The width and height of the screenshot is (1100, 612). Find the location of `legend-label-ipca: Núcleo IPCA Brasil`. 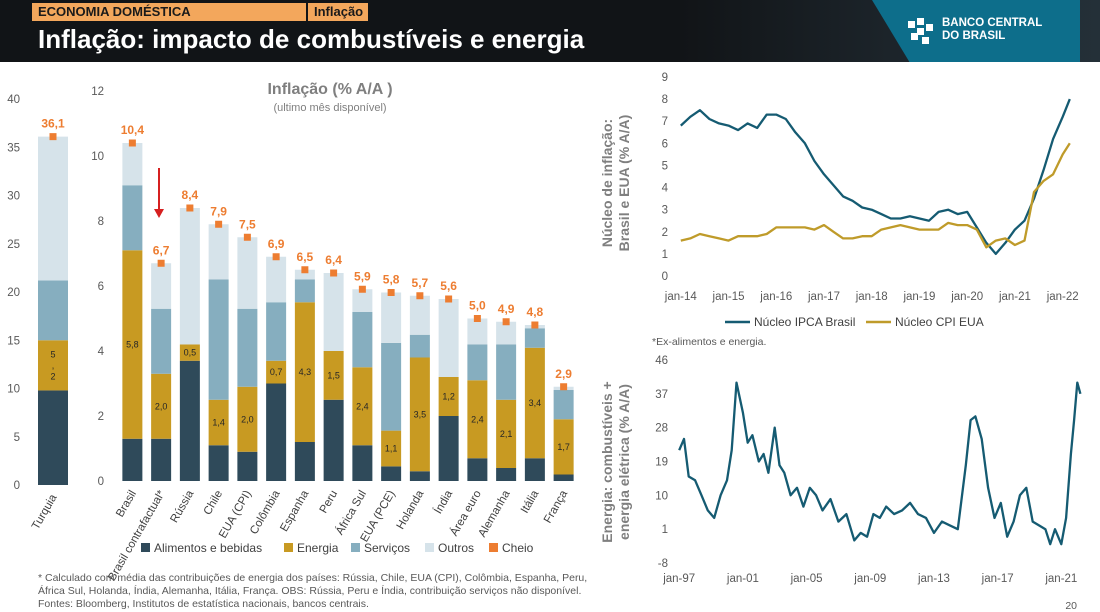

legend-label-ipca: Núcleo IPCA Brasil is located at coordinates (804, 322).